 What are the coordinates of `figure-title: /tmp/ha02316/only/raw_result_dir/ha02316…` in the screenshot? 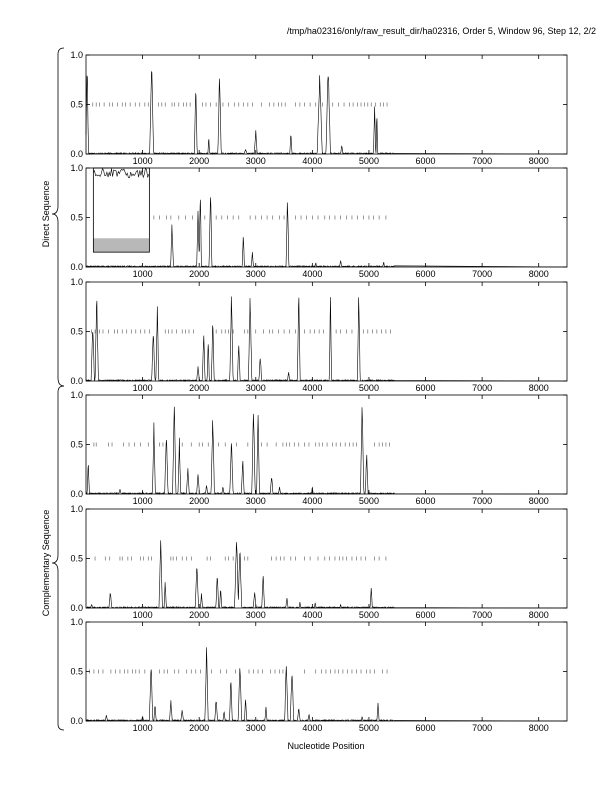 It's located at (441, 31).